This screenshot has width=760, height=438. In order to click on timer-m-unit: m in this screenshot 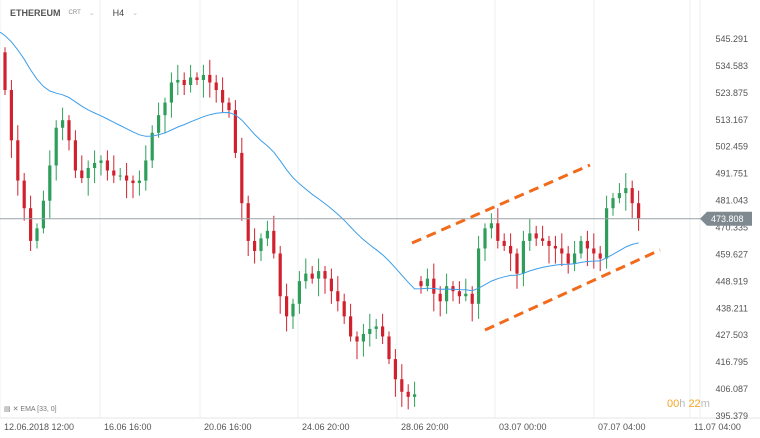, I will do `click(705, 404)`.